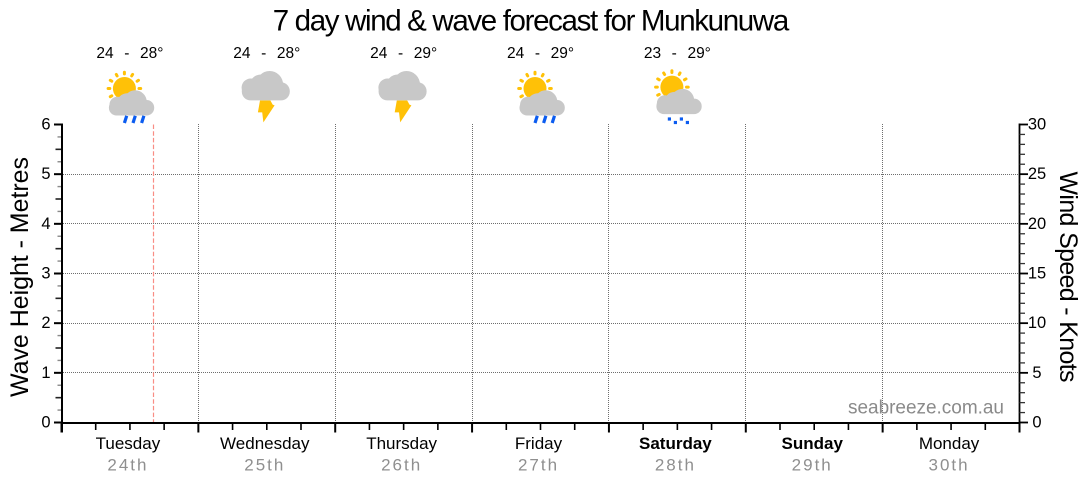 The image size is (1080, 490). Describe the element at coordinates (531, 21) in the screenshot. I see `svg-text:7 day wind & wave forecast for: 7 day wind & wave forecast for Munkunuwa` at that location.